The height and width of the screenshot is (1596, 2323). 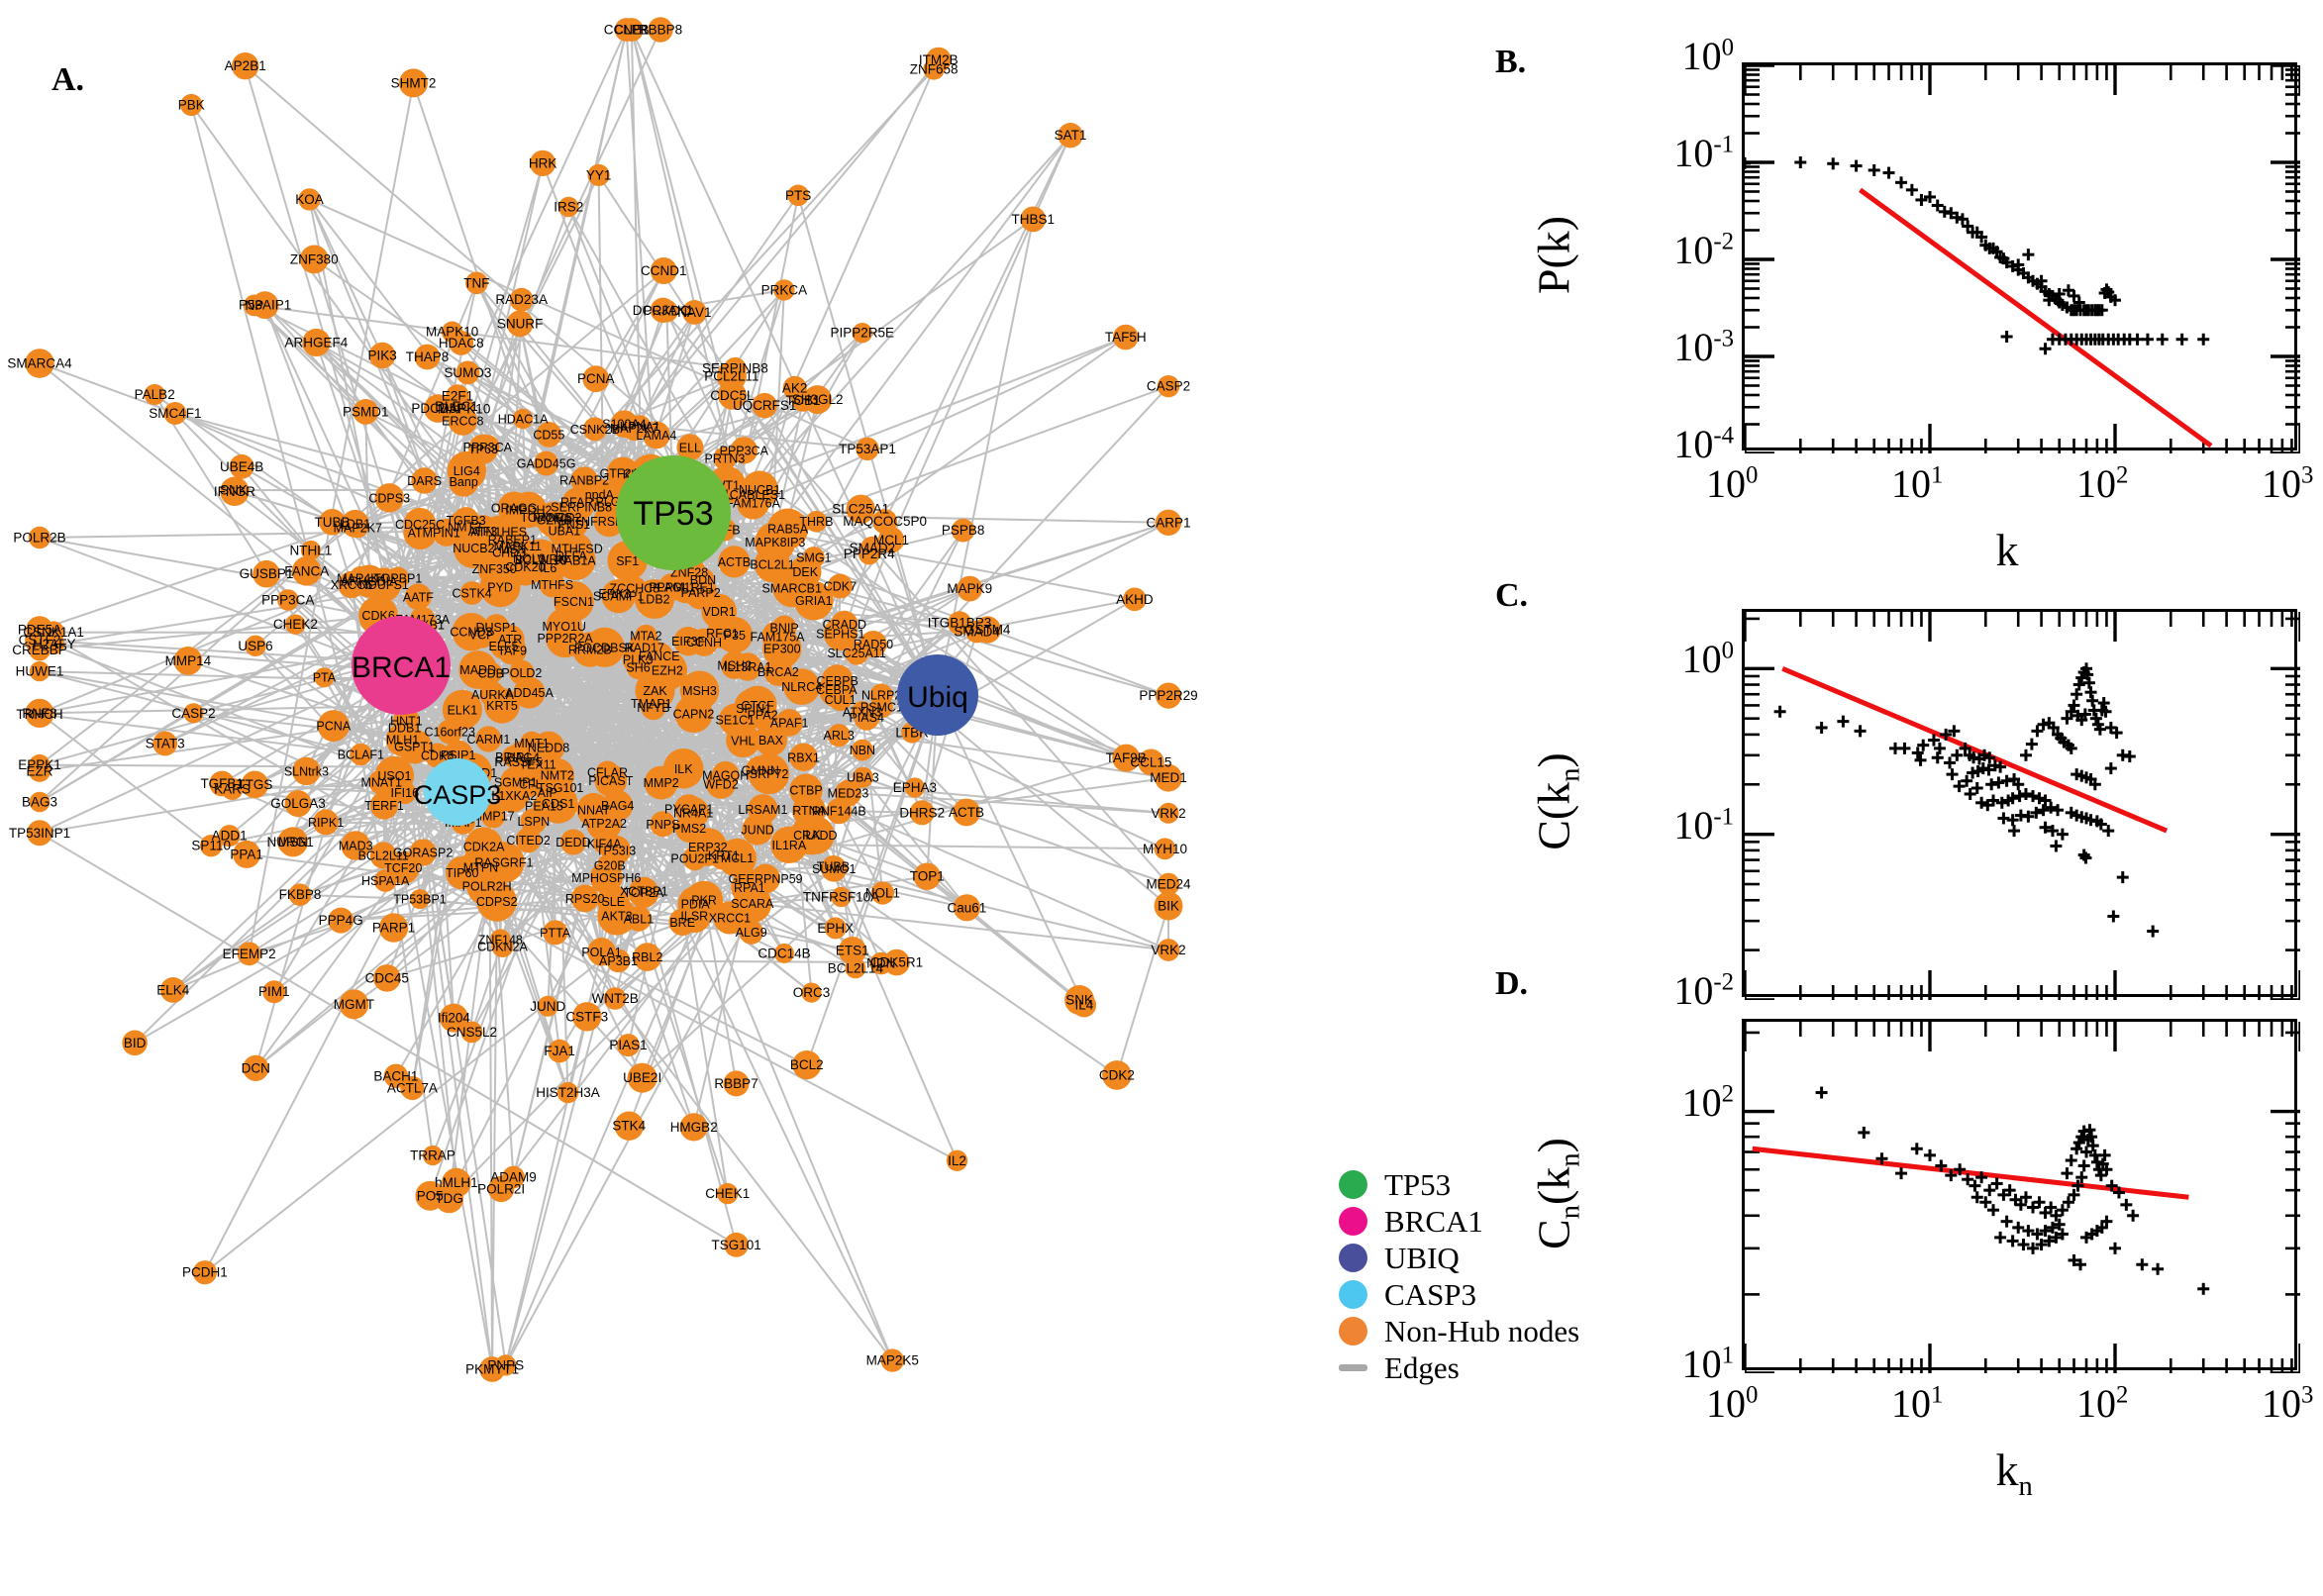 I want to click on hub-node-casp3, so click(x=457, y=792).